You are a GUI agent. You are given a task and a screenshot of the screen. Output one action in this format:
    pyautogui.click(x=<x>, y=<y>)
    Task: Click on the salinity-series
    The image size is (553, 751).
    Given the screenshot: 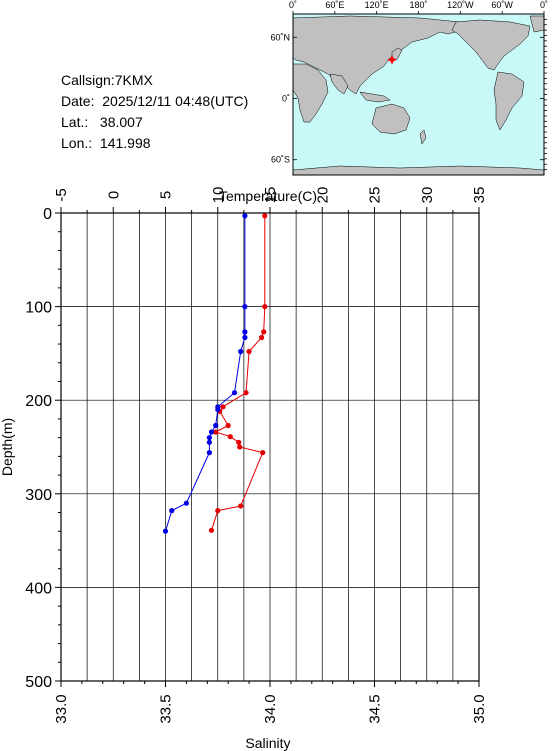 What is the action you would take?
    pyautogui.click(x=205, y=373)
    